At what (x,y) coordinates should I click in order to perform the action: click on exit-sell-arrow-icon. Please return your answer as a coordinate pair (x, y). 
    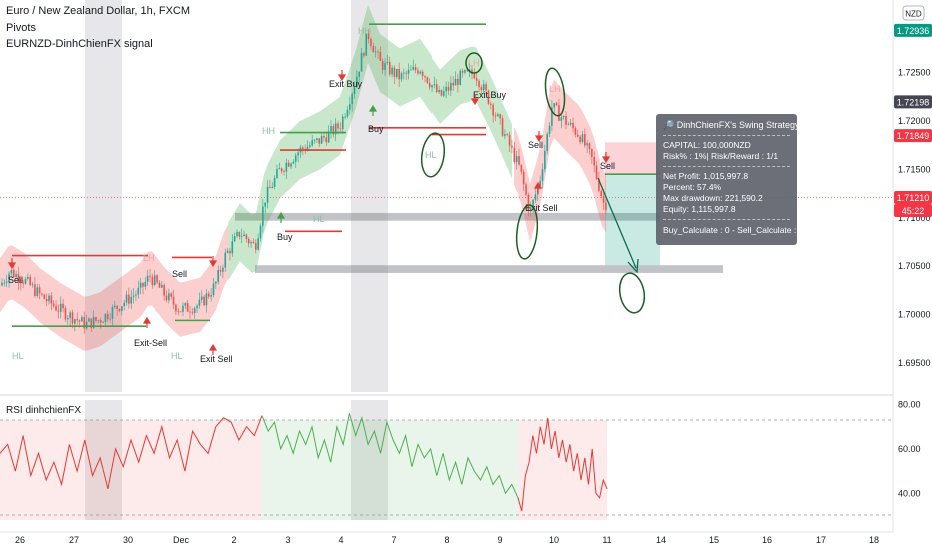
    Looking at the image, I should click on (538, 187).